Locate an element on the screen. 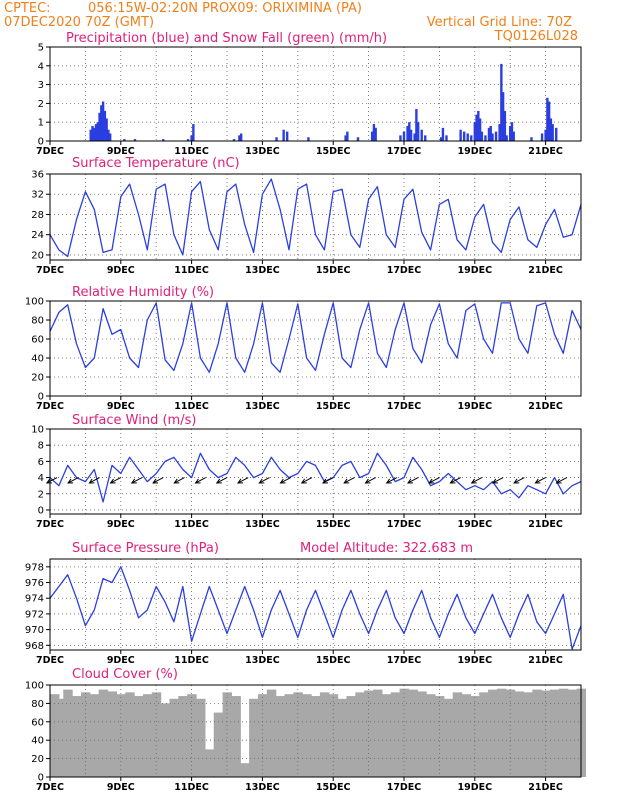 This screenshot has height=800, width=618. temp-y-tick-label: 28 is located at coordinates (37, 215).